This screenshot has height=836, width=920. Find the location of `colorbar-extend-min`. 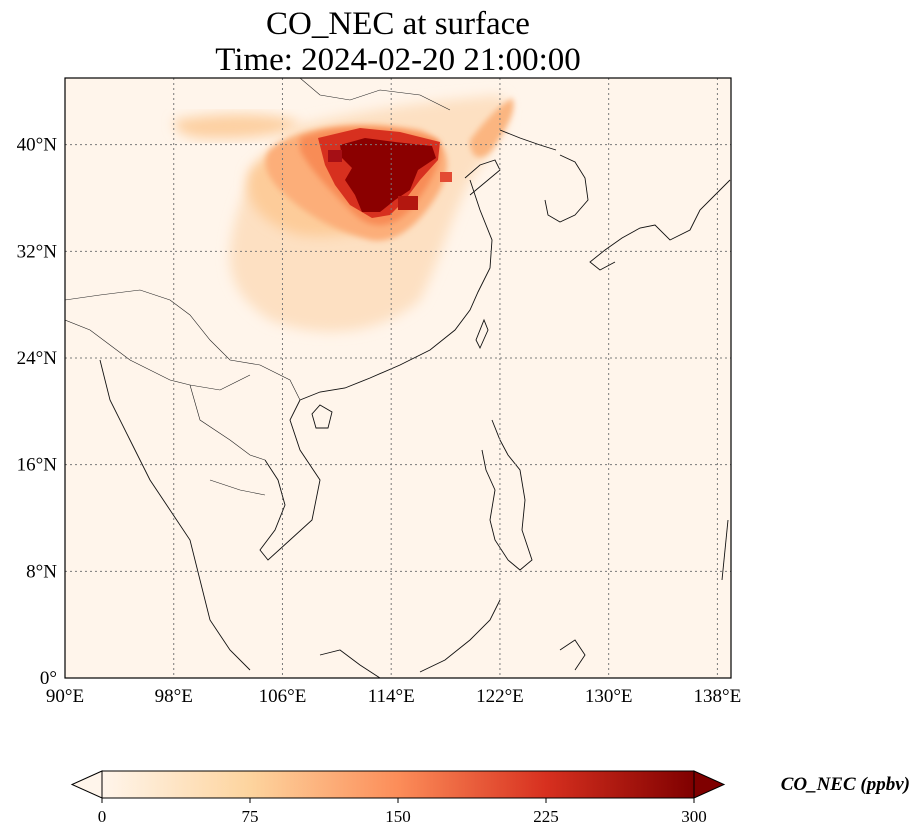

colorbar-extend-min is located at coordinates (86, 784).